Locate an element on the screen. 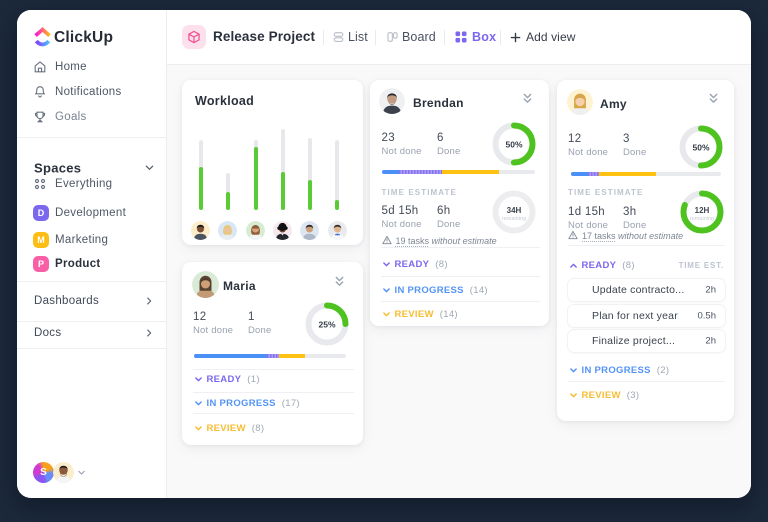  svg-text: 12H is located at coordinates (702, 210).